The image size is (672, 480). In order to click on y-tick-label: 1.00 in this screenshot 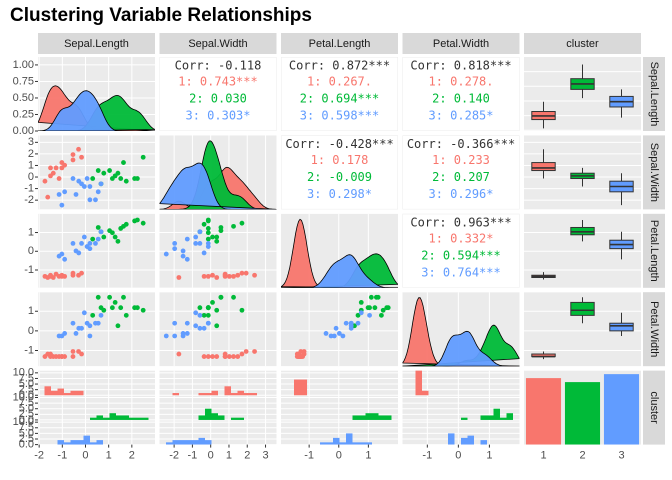, I will do `click(23, 65)`.